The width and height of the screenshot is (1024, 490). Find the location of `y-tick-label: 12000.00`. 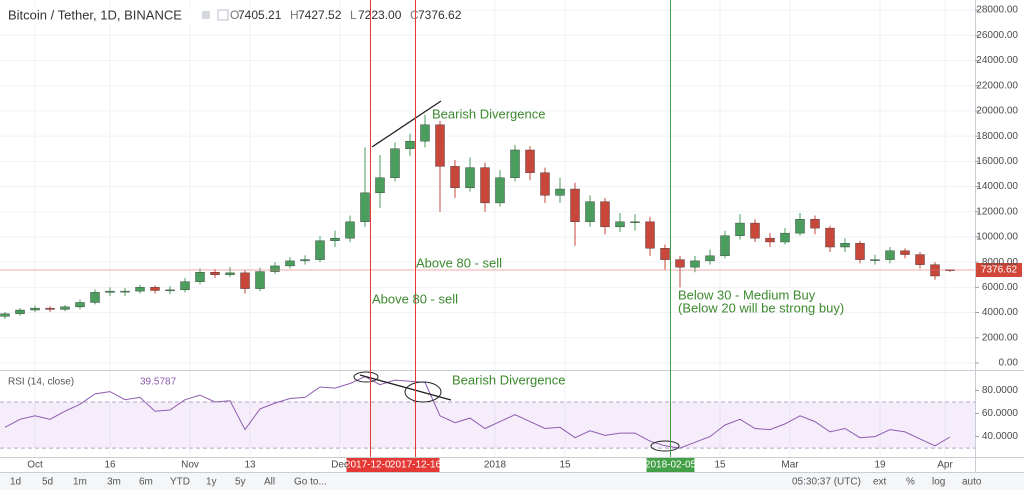

y-tick-label: 12000.00 is located at coordinates (997, 211).